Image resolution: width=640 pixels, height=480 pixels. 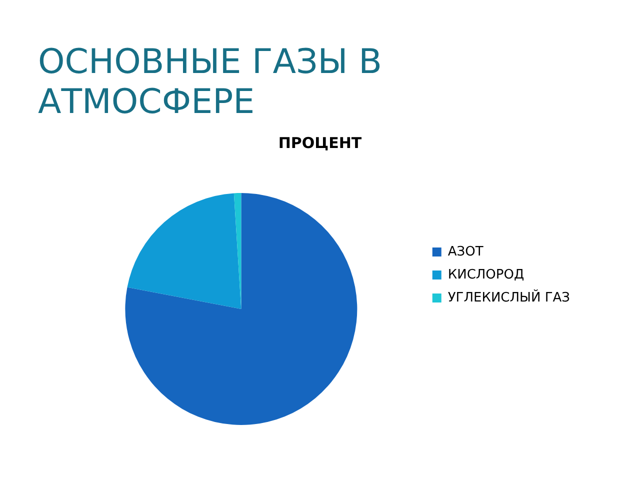 What do you see at coordinates (466, 252) in the screenshot?
I see `legend-label: АЗОТ` at bounding box center [466, 252].